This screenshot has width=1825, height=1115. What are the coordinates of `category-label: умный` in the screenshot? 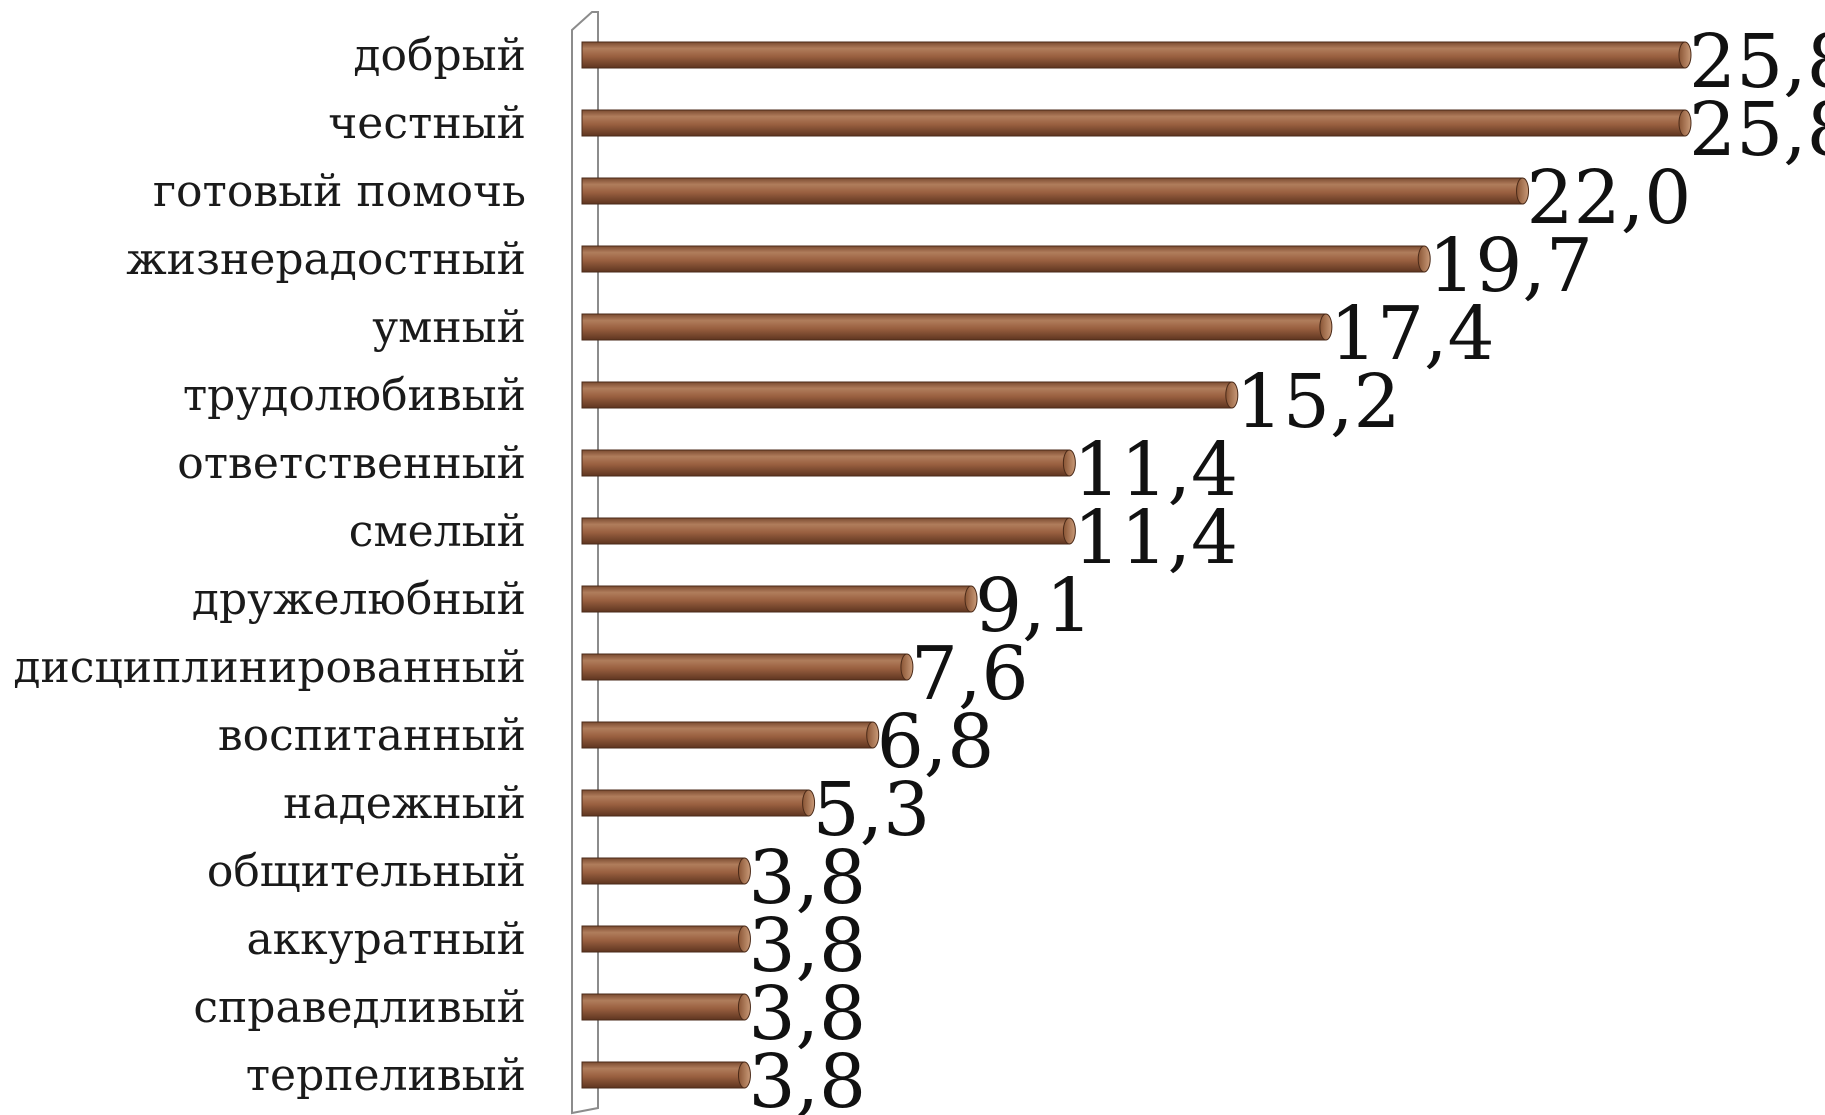 It's located at (449, 327).